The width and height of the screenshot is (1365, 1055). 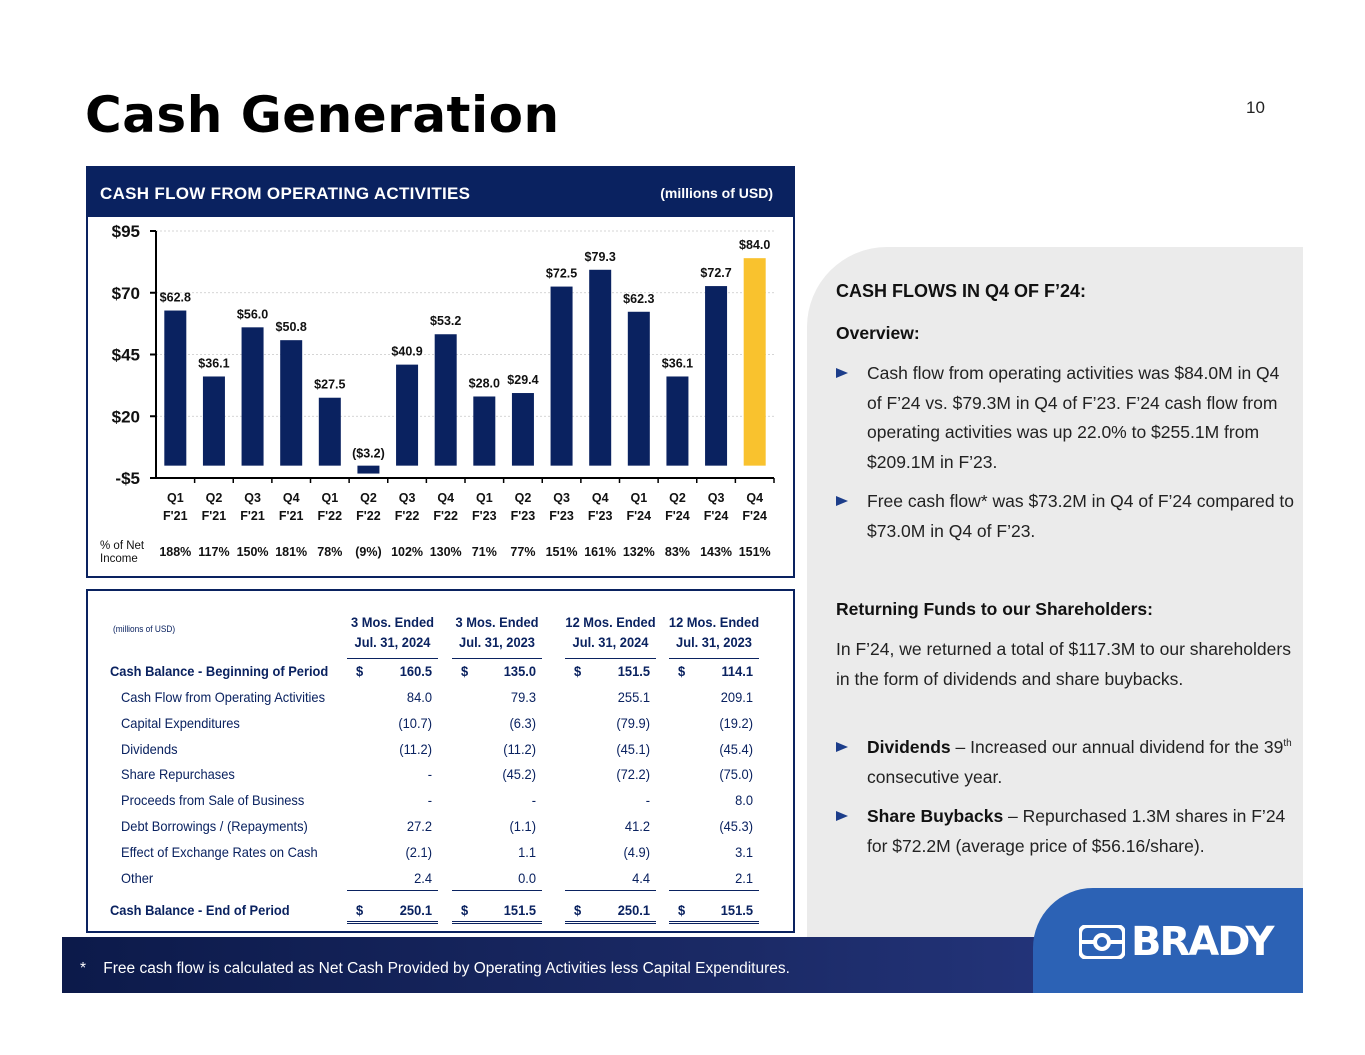 What do you see at coordinates (754, 498) in the screenshot?
I see `x-tick-label: Q4` at bounding box center [754, 498].